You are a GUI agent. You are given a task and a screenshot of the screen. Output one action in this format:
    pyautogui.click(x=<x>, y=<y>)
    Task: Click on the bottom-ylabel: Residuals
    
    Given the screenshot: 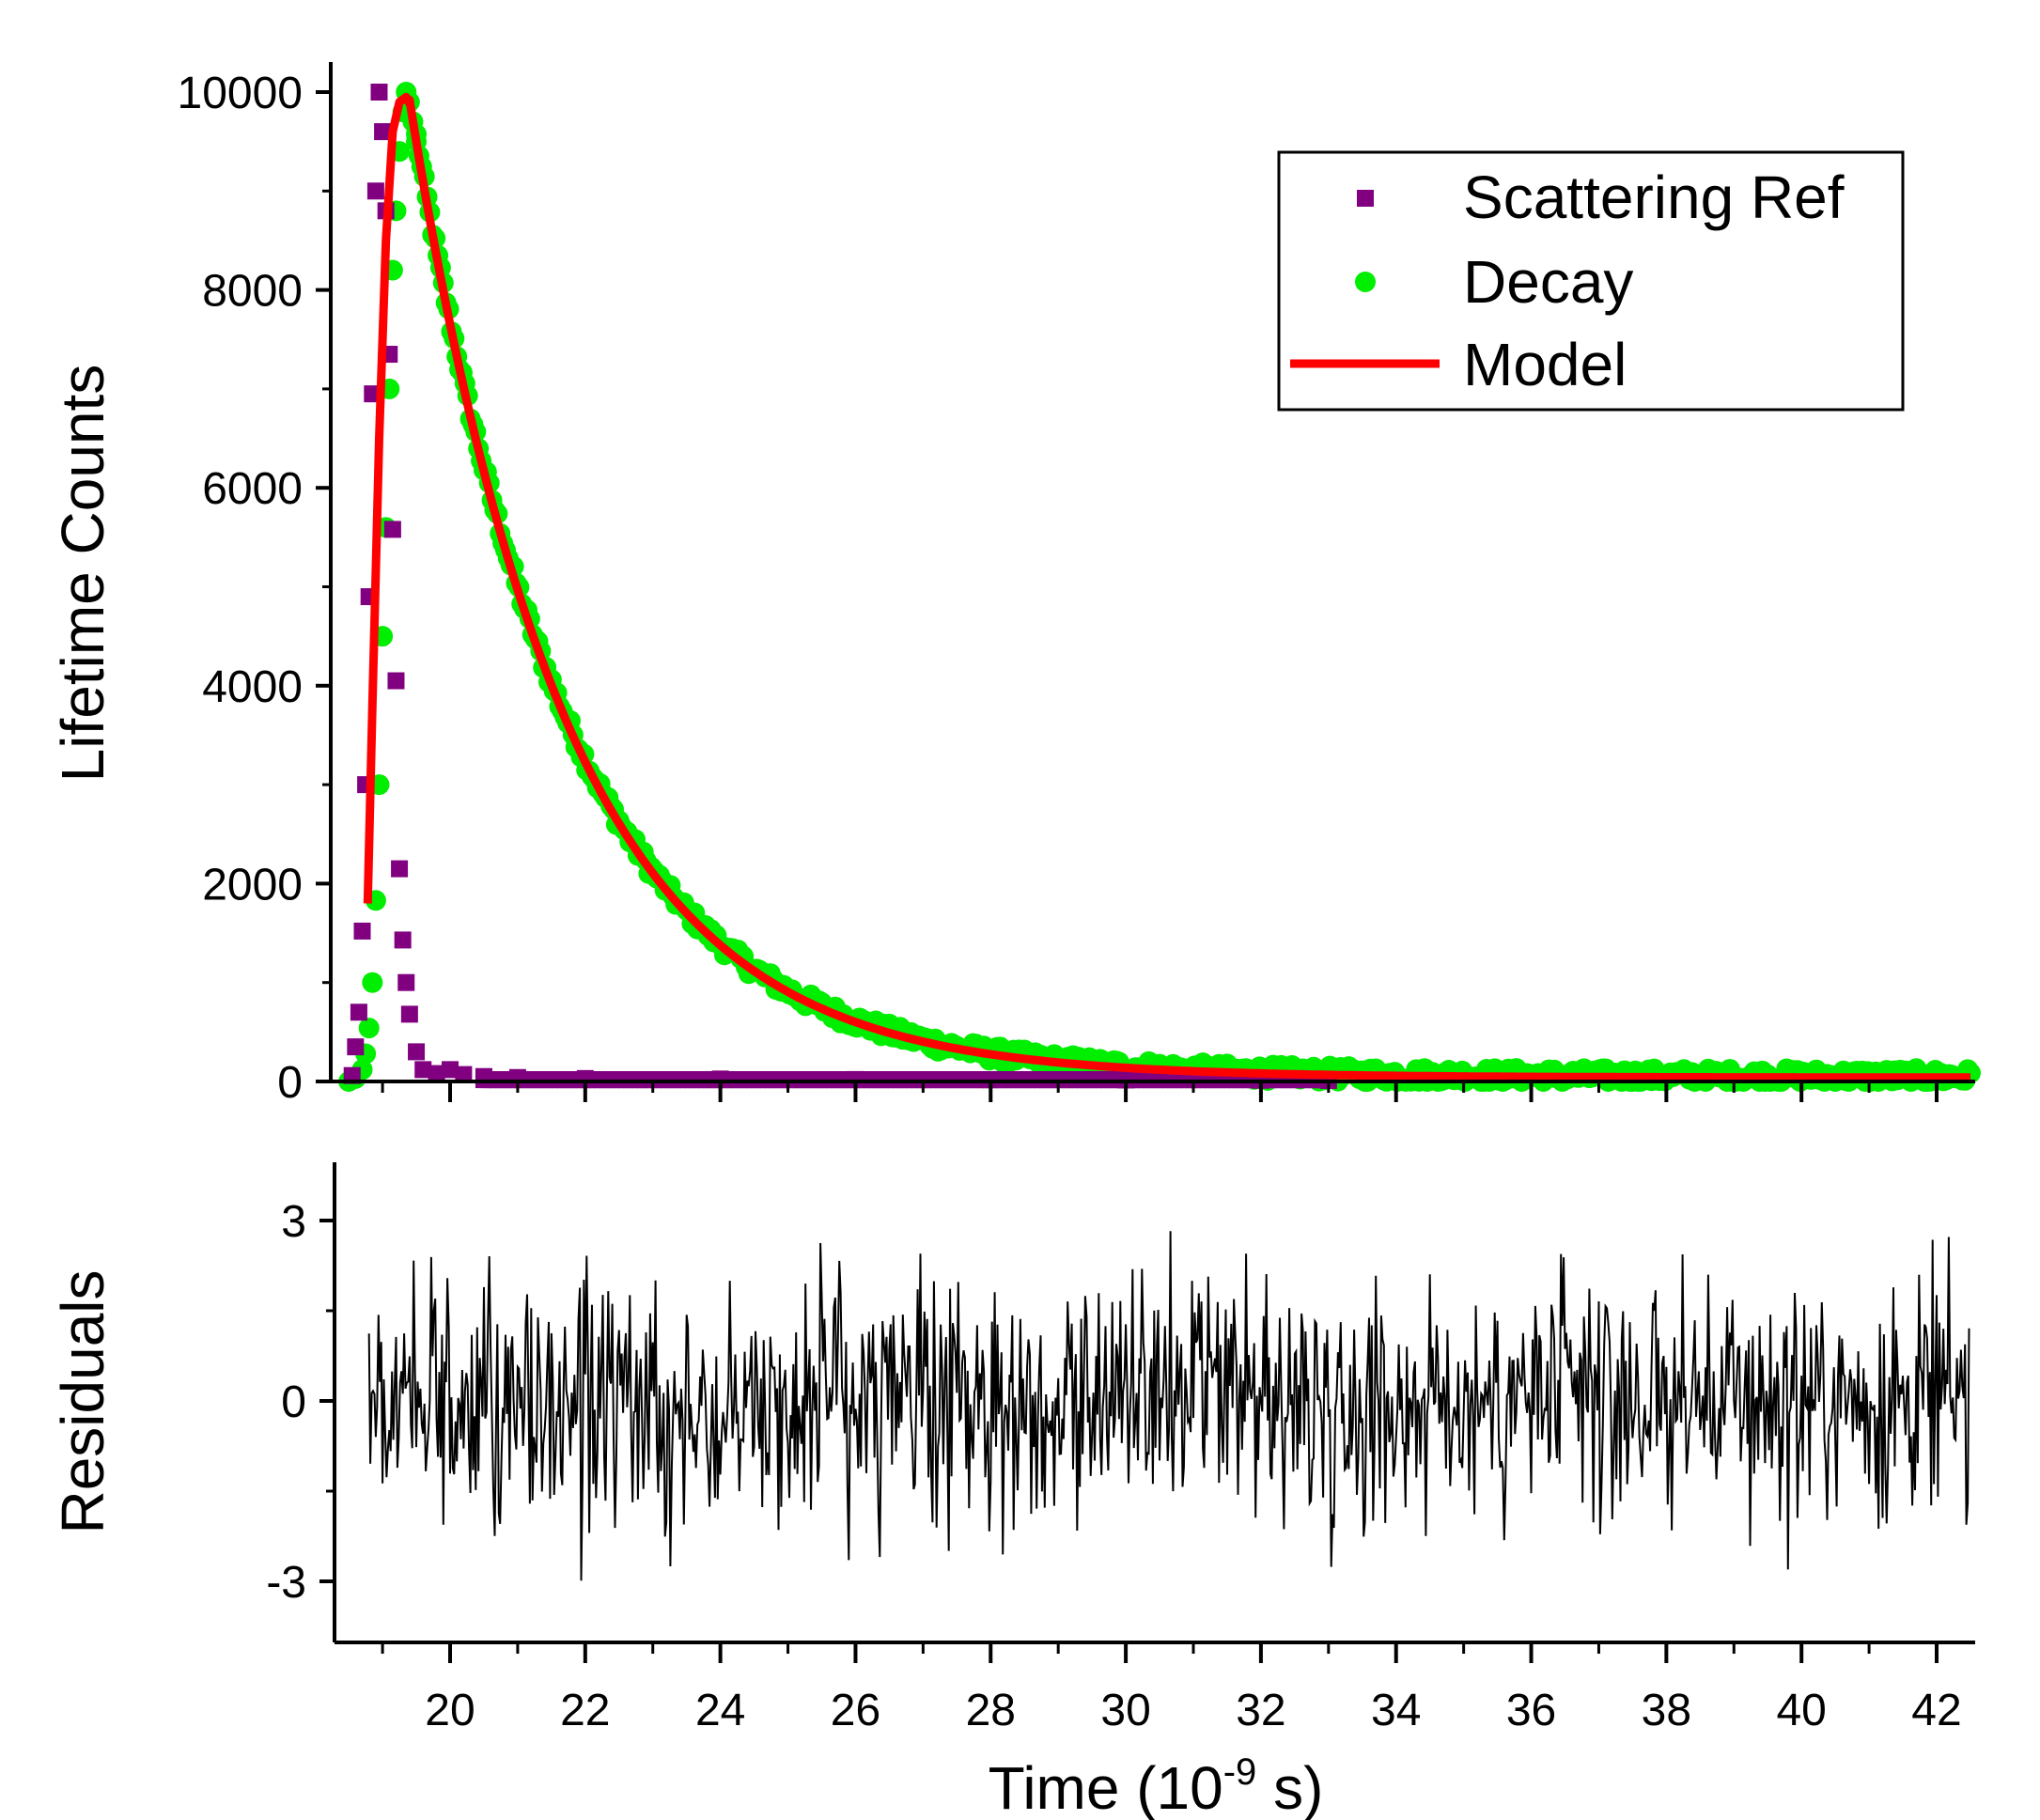 What is the action you would take?
    pyautogui.click(x=83, y=1401)
    